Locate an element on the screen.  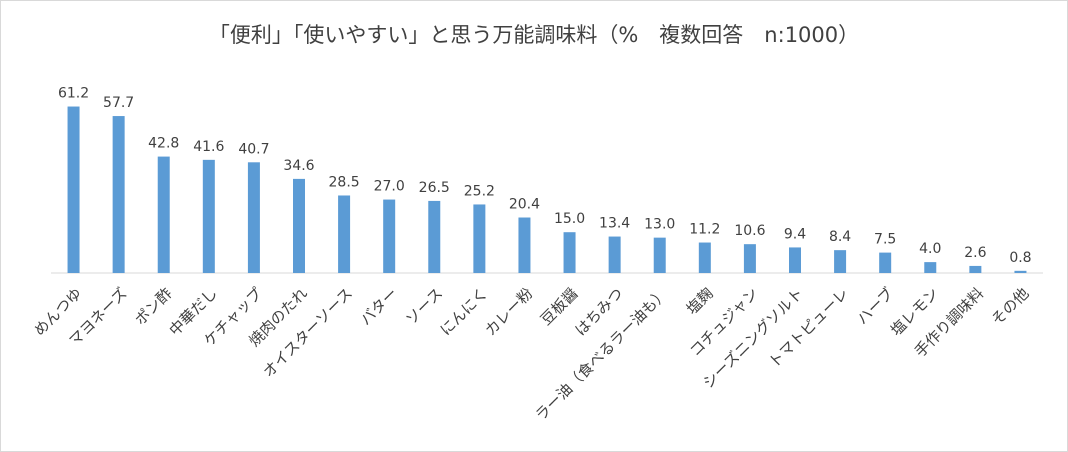
chart-title: 「便利」「使いやすい」と思う万能調味料（% 複数回答 n:1000） is located at coordinates (534, 35).